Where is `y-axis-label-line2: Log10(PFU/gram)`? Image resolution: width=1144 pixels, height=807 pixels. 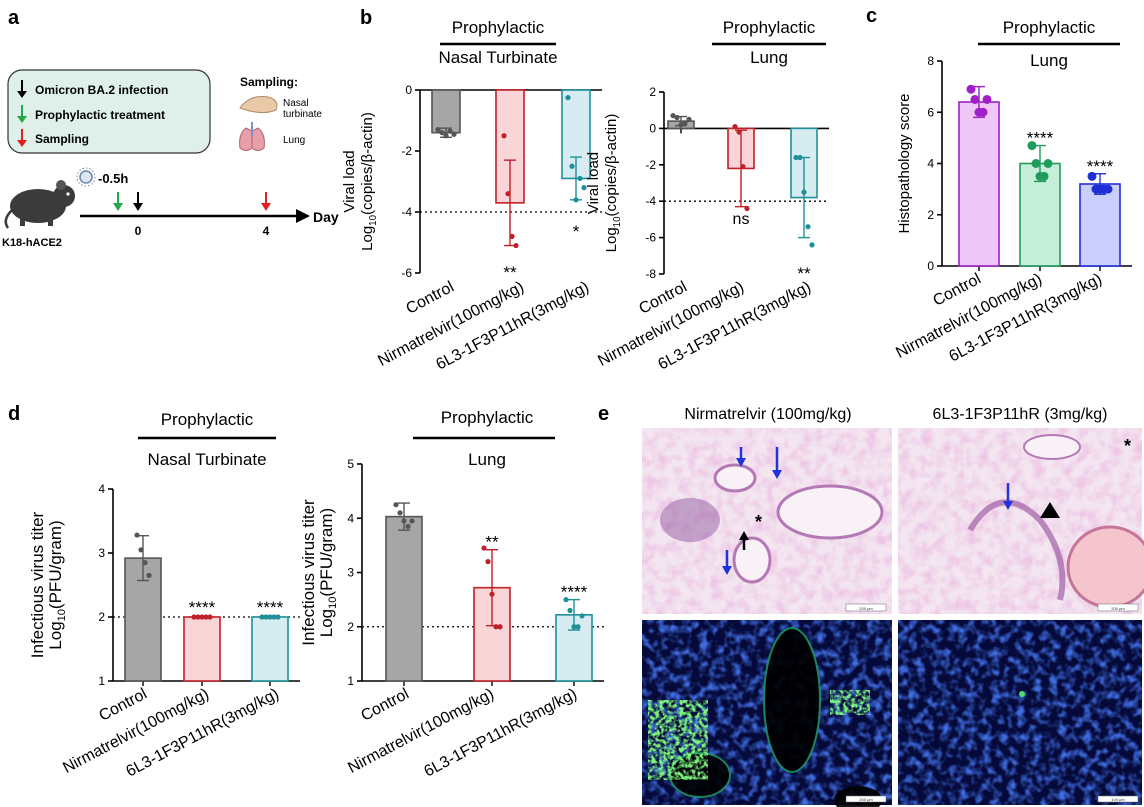
y-axis-label-line2: Log10(PFU/gram) is located at coordinates (328, 572).